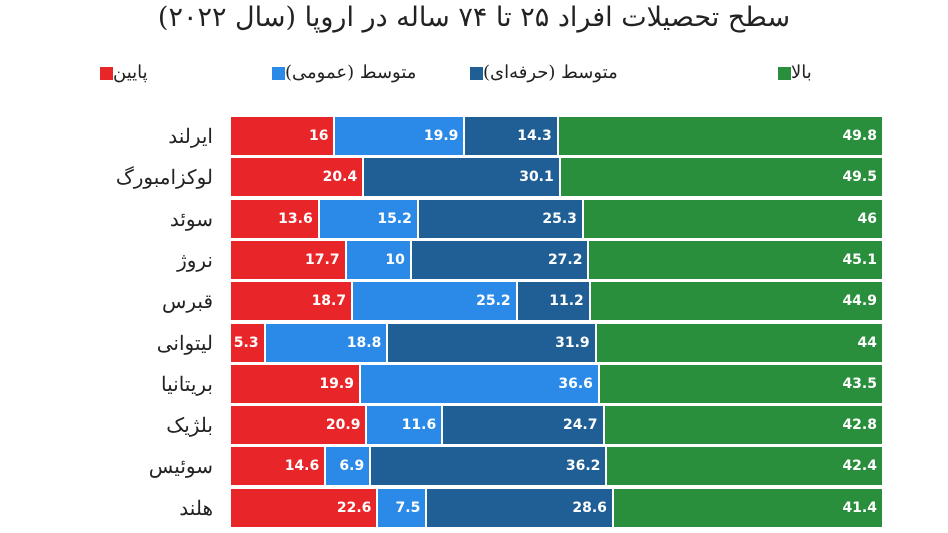 This screenshot has height=533, width=948. Describe the element at coordinates (195, 259) in the screenshot. I see `category-label: نروژ` at that location.